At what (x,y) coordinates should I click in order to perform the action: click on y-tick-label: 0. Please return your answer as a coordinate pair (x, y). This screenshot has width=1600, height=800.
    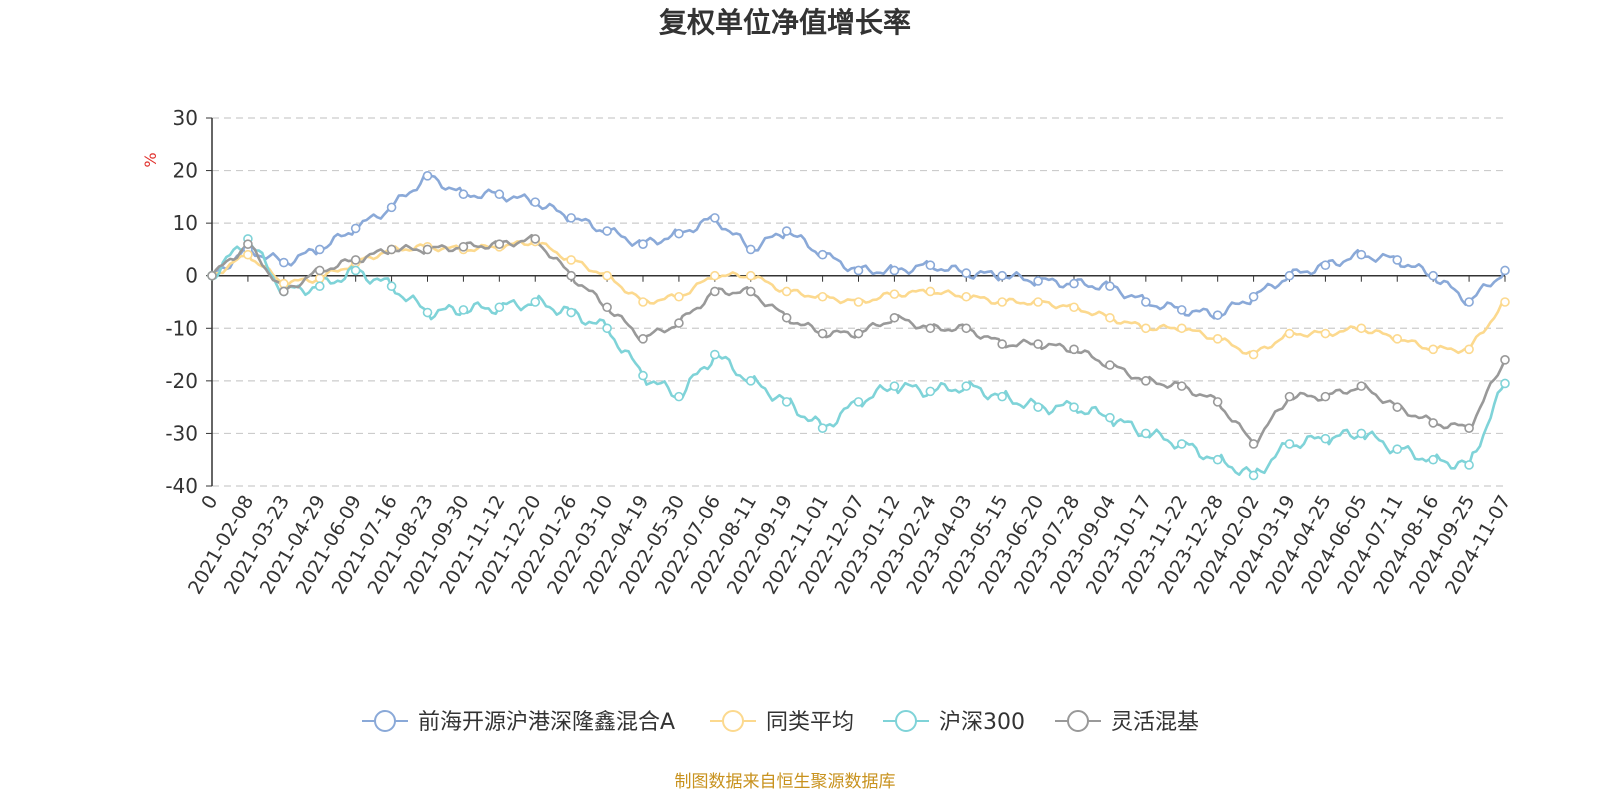
    Looking at the image, I should click on (191, 276).